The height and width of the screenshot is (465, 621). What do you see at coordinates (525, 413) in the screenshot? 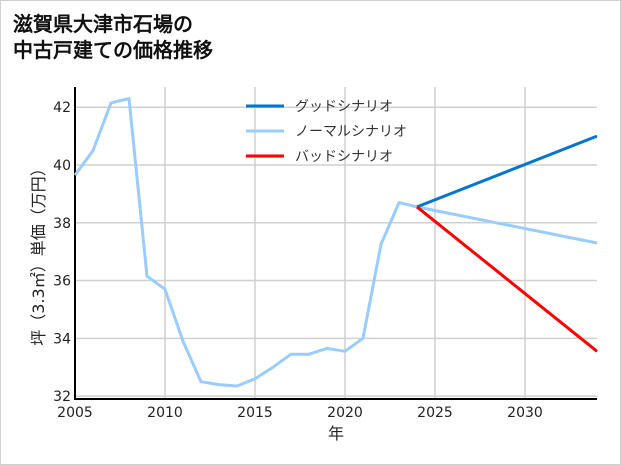
I see `x-tick-label: 2030` at bounding box center [525, 413].